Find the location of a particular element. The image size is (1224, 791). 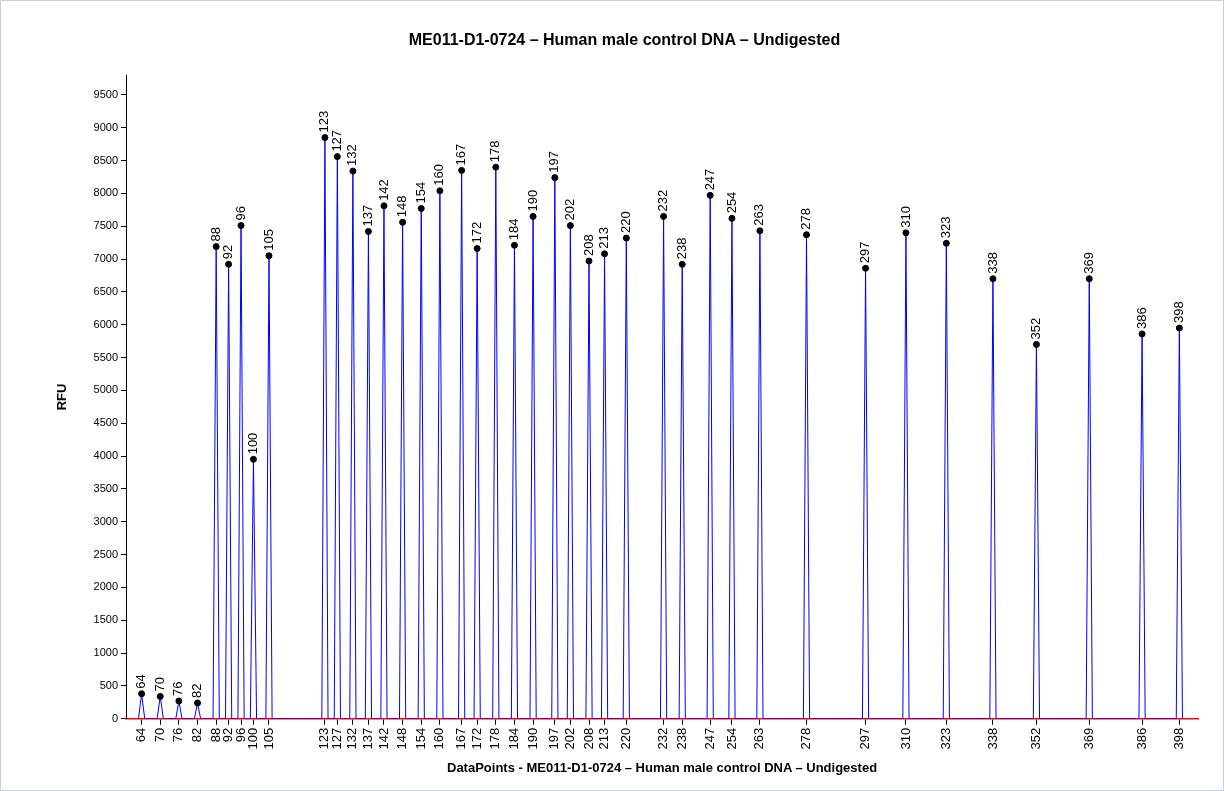

annotation: 232 is located at coordinates (663, 200).